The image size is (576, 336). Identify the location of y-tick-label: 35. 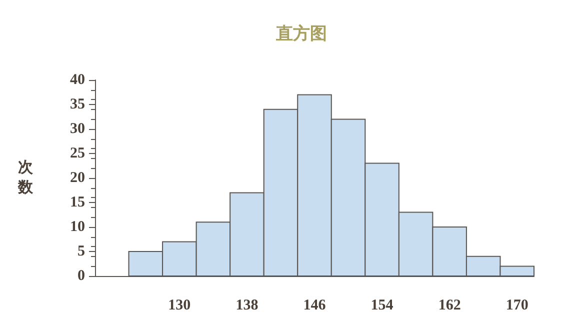
(77, 104).